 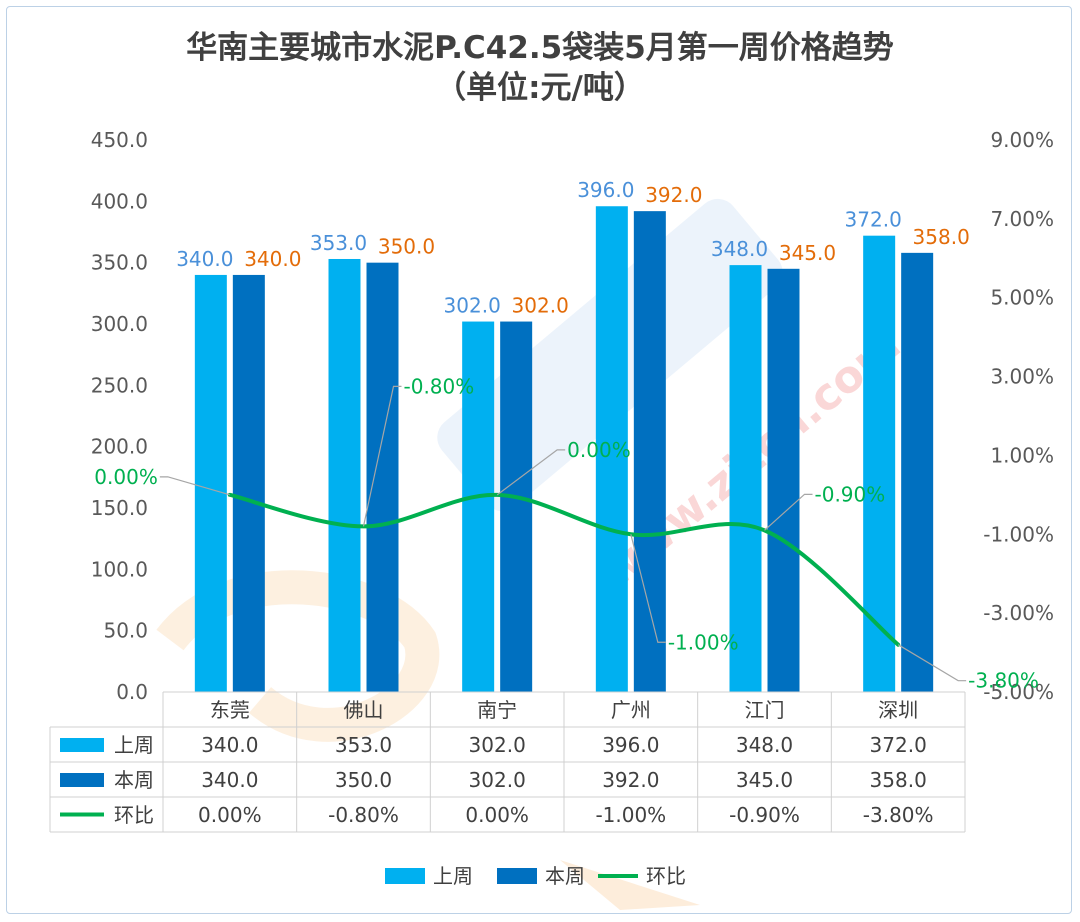 I want to click on category-label: 深圳, so click(x=898, y=710).